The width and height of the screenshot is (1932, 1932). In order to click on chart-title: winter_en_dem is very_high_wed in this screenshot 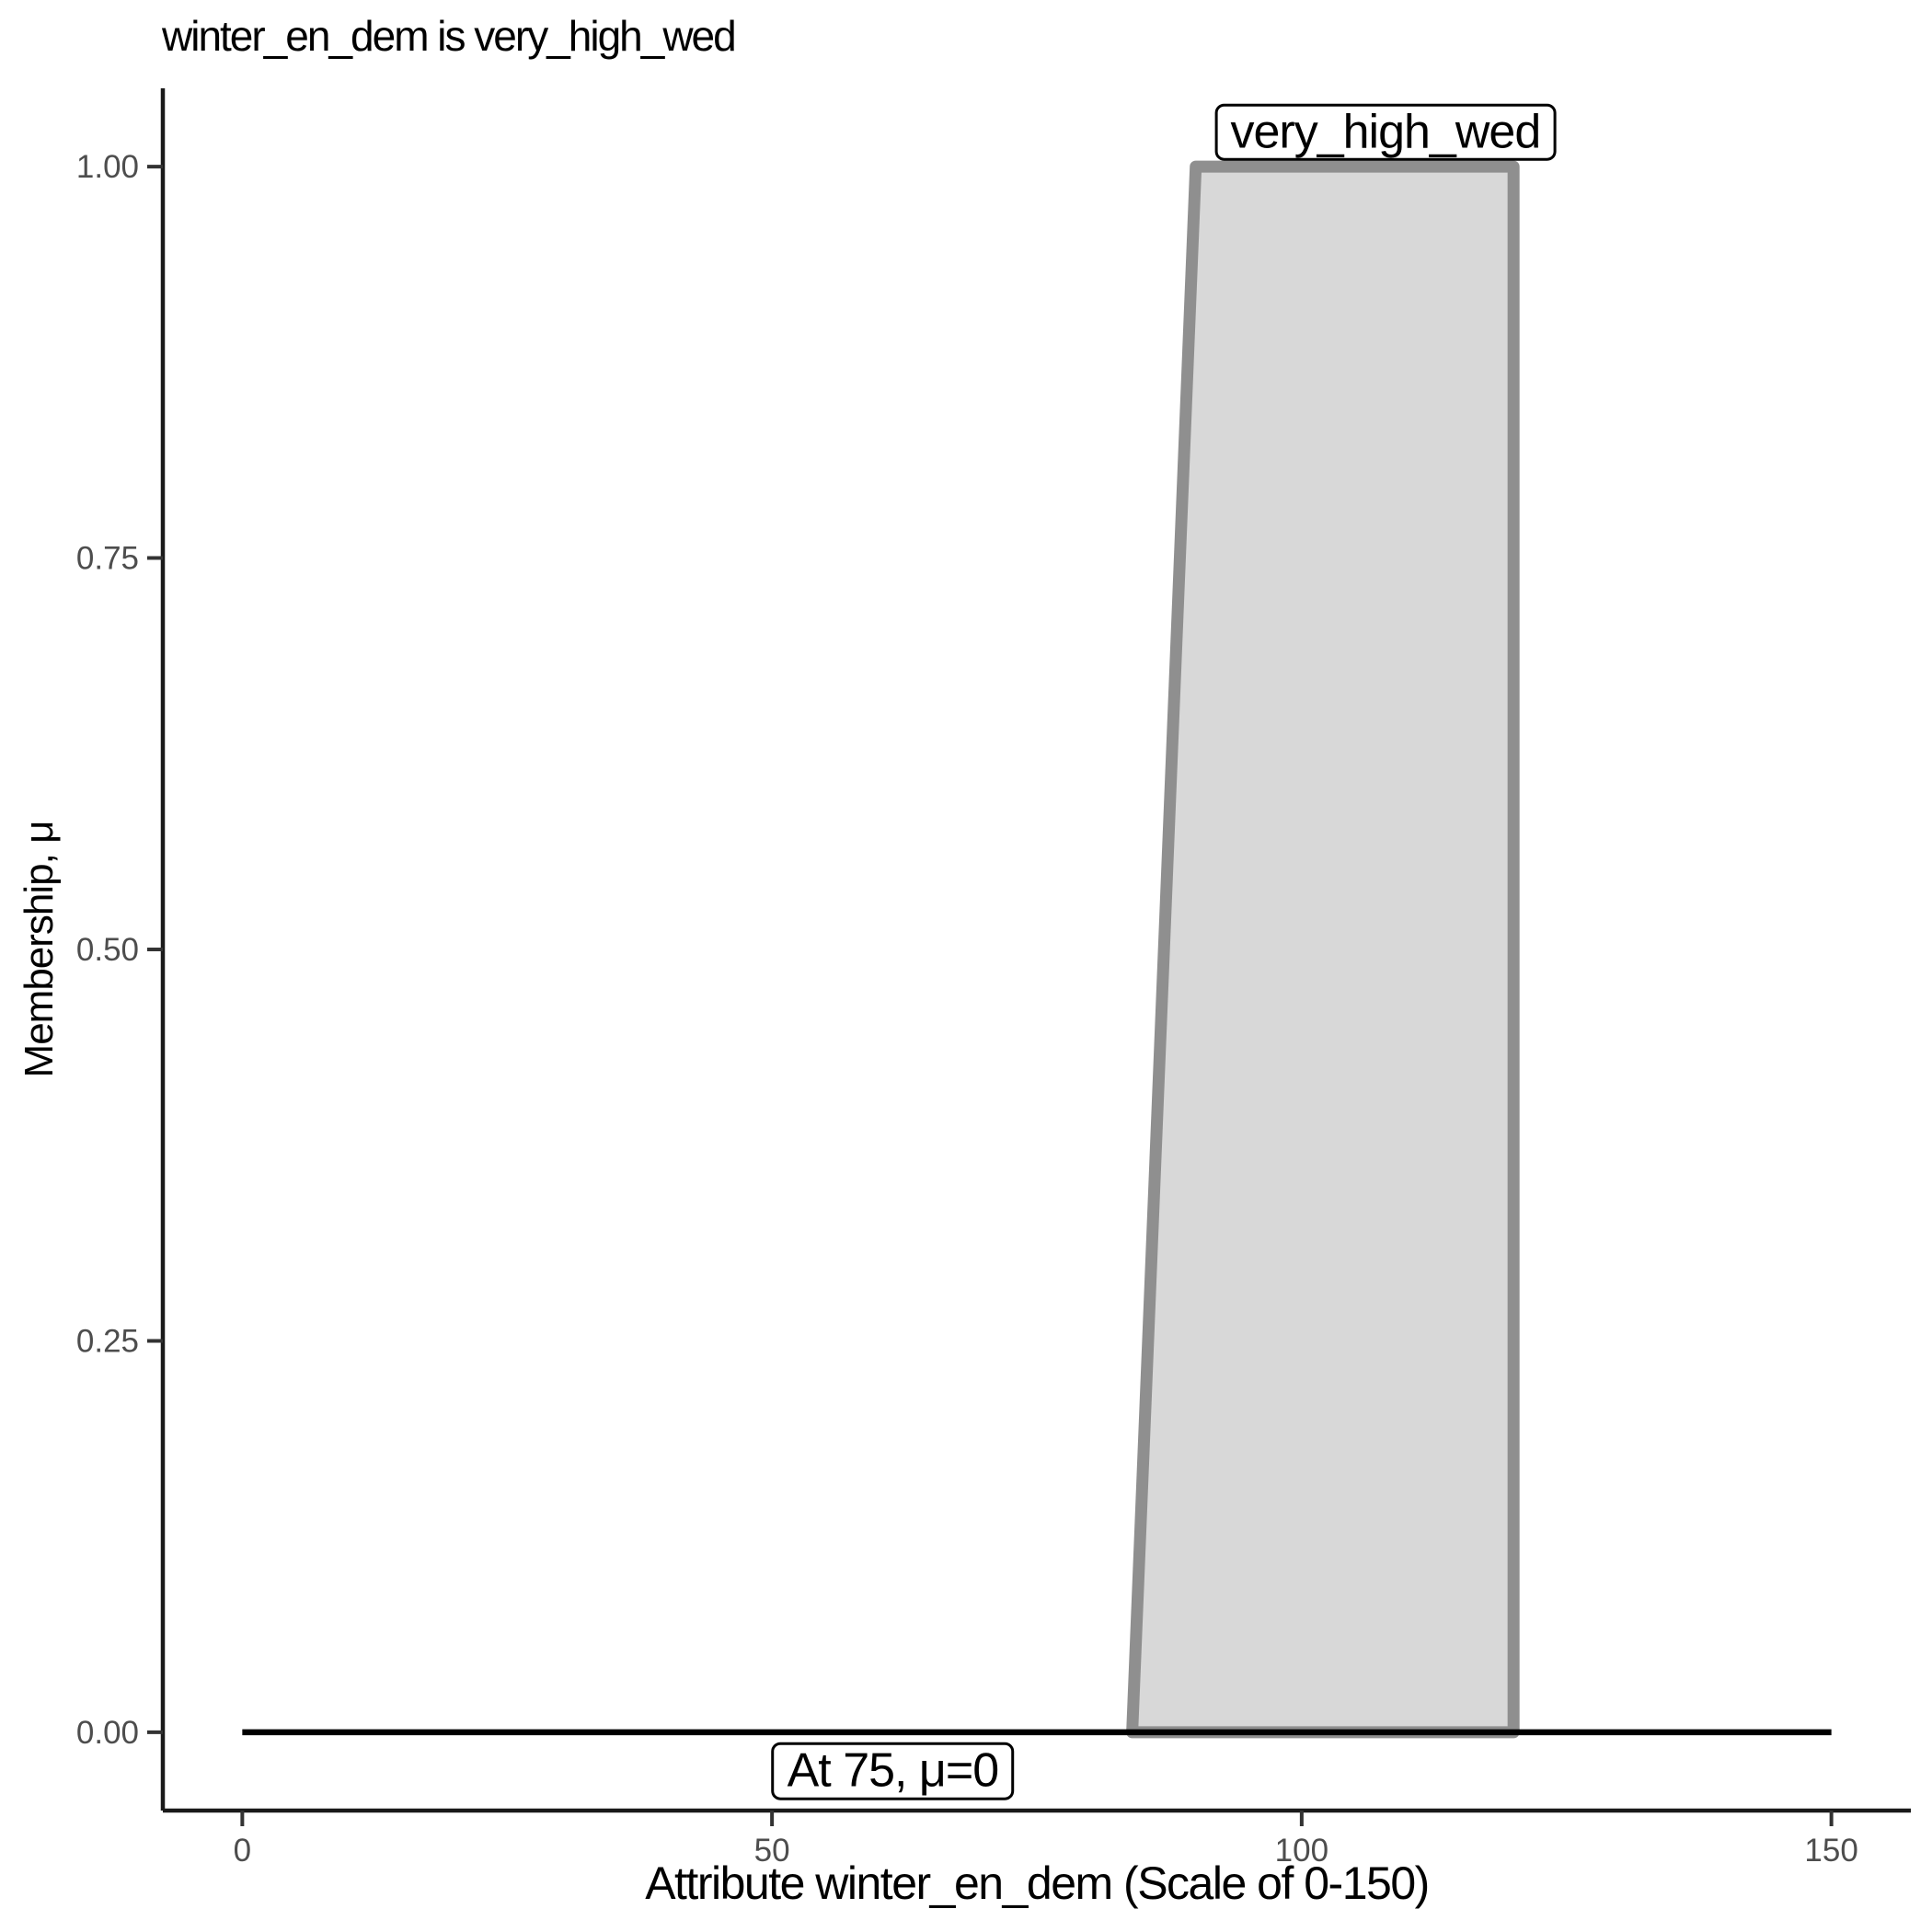, I will do `click(449, 36)`.